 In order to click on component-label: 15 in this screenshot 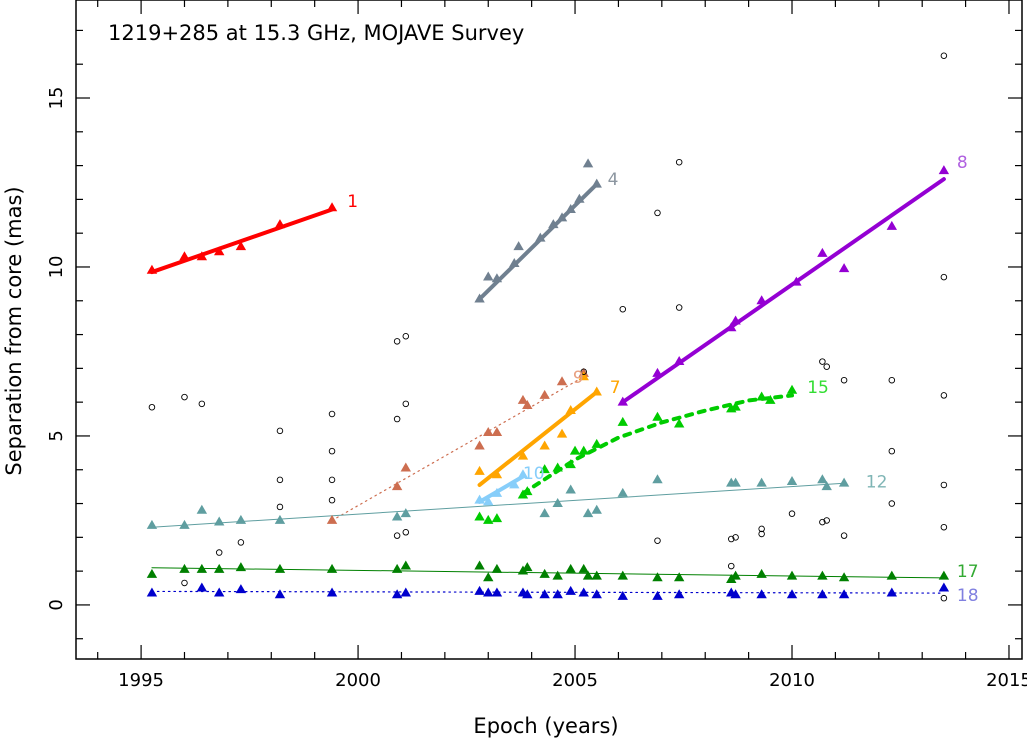, I will do `click(818, 388)`.